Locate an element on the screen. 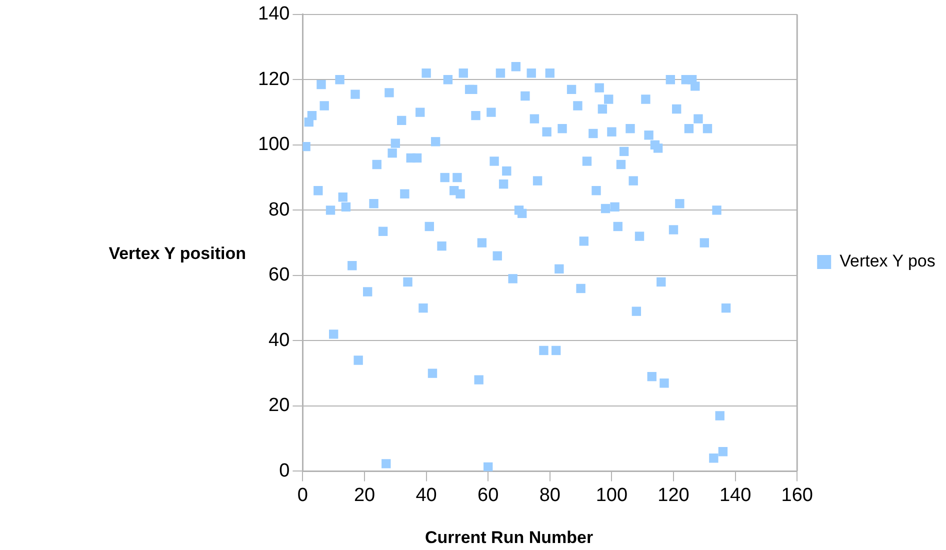 The image size is (946, 550). y-tick-label: 140 is located at coordinates (274, 14).